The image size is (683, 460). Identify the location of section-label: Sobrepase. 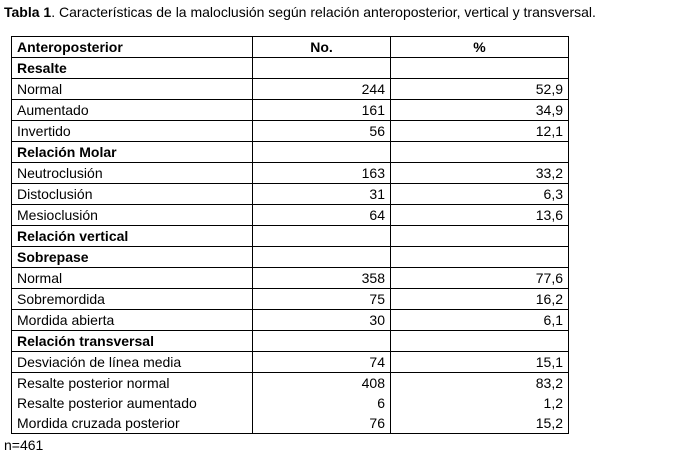
(132, 257).